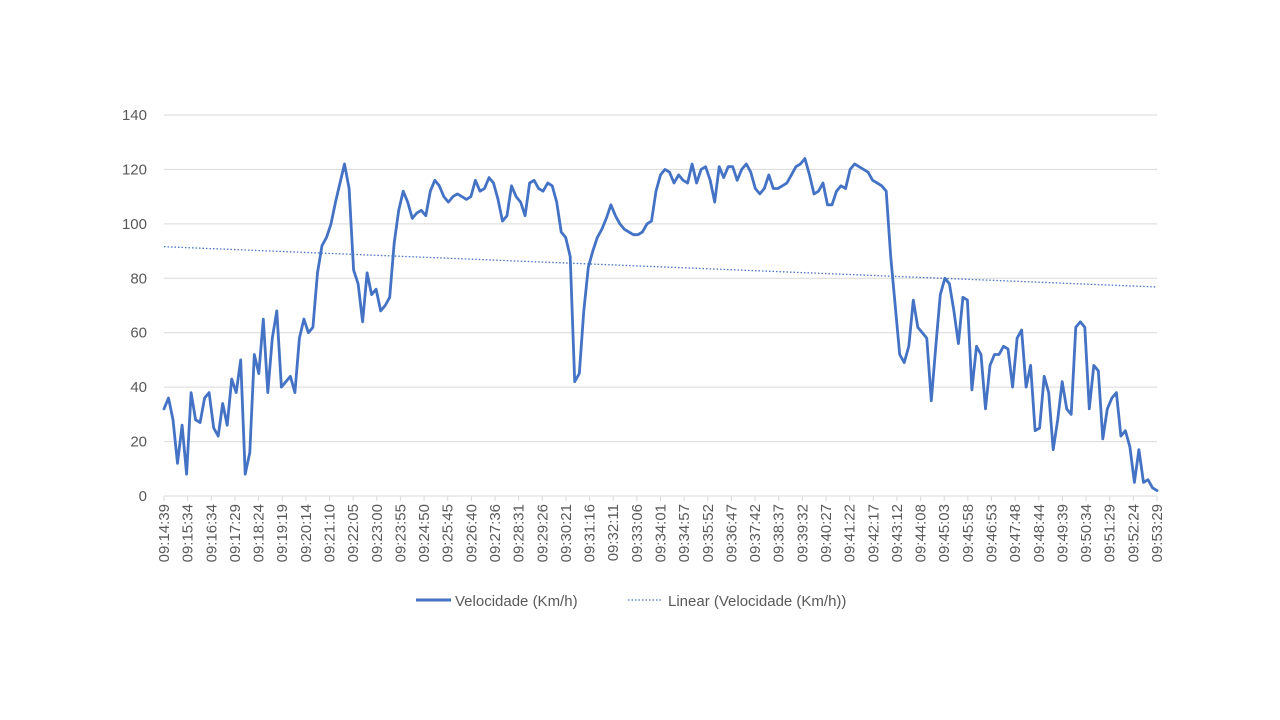 The image size is (1280, 720). Describe the element at coordinates (1157, 533) in the screenshot. I see `x-tick-label: 09:53:29` at that location.